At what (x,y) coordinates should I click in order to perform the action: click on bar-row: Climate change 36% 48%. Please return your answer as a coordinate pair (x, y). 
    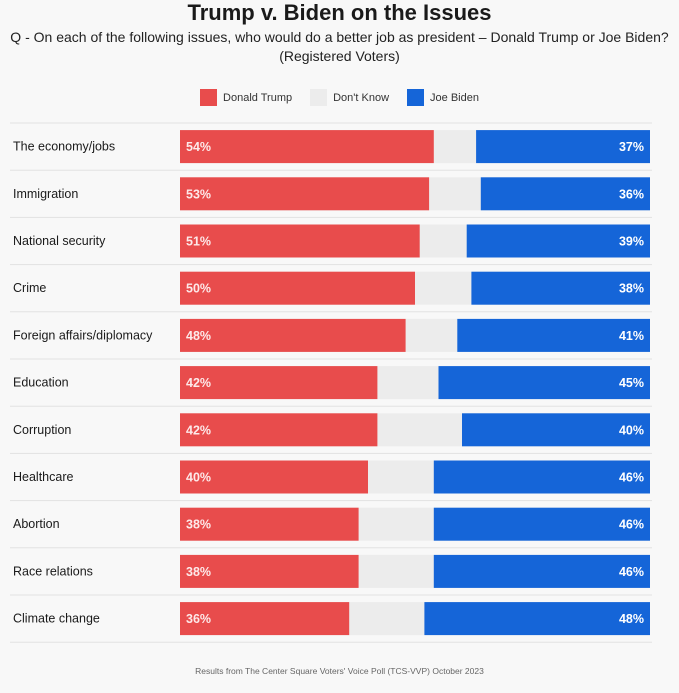
    Looking at the image, I should click on (331, 622).